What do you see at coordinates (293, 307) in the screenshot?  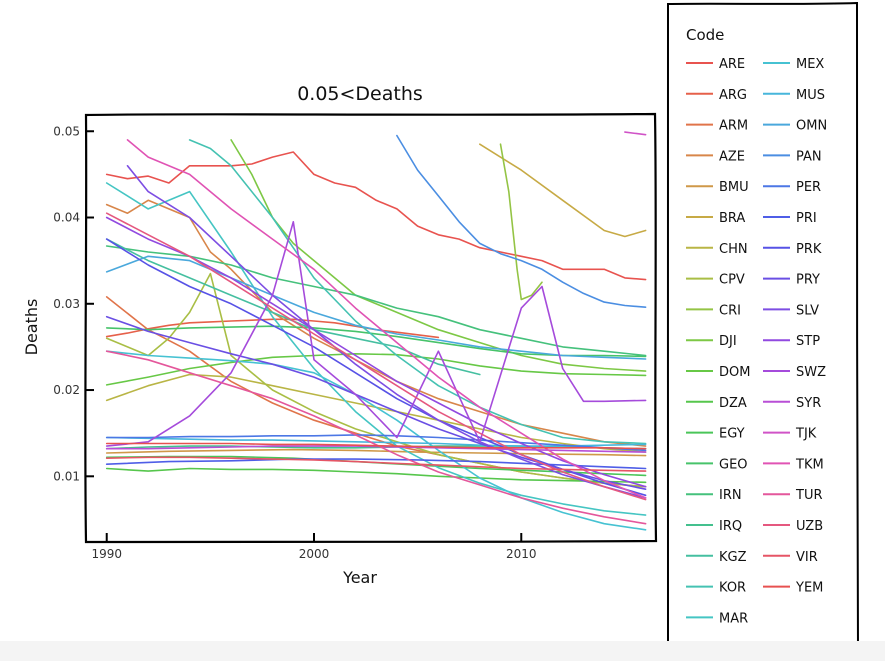 I see `series-line-kgz` at bounding box center [293, 307].